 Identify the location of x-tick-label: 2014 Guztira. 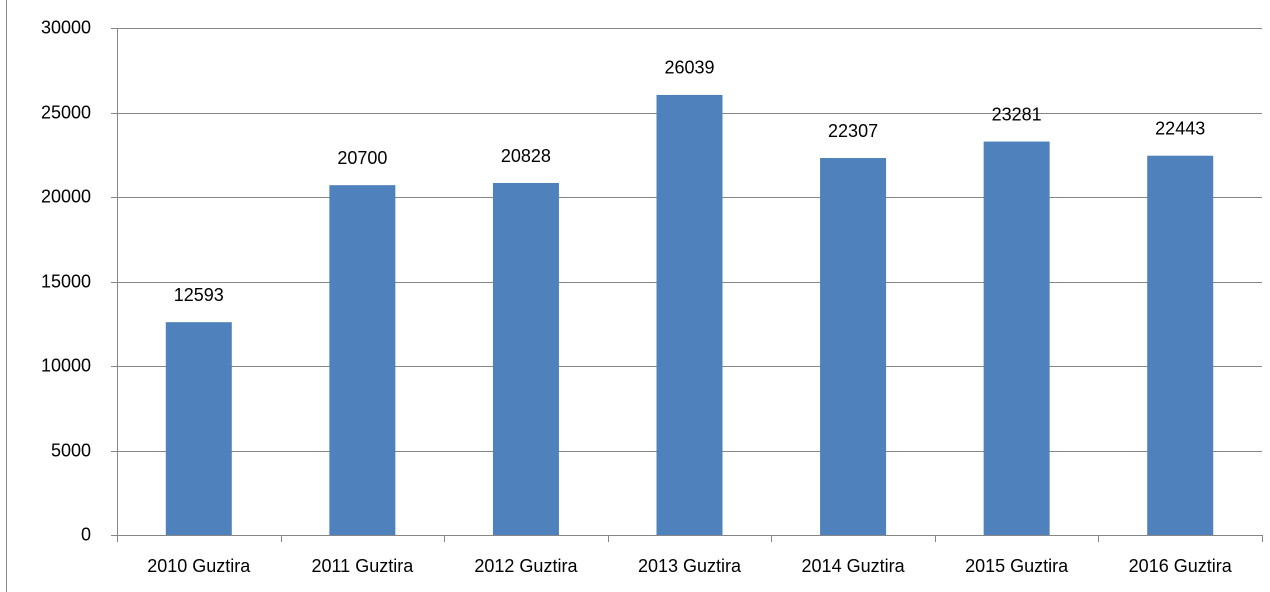
(854, 566).